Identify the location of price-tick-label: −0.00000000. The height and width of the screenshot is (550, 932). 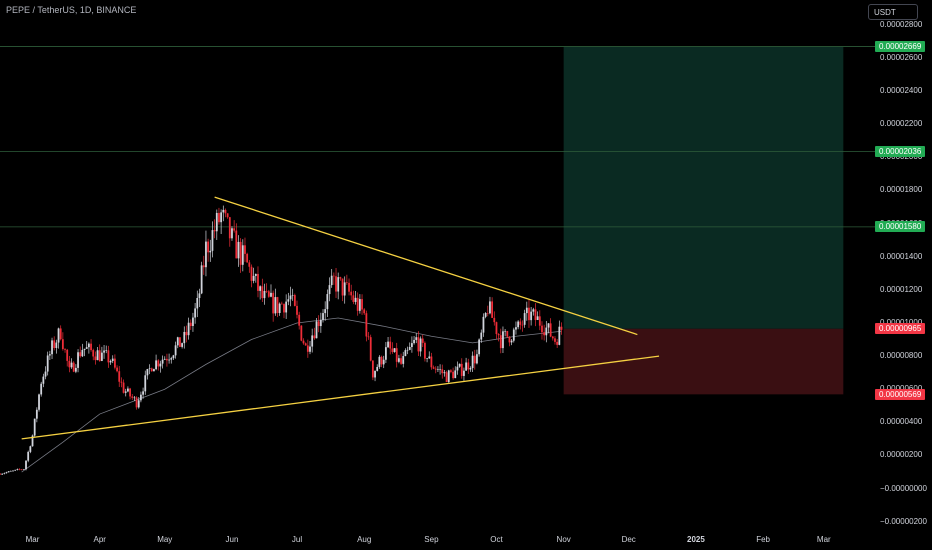
(903, 488).